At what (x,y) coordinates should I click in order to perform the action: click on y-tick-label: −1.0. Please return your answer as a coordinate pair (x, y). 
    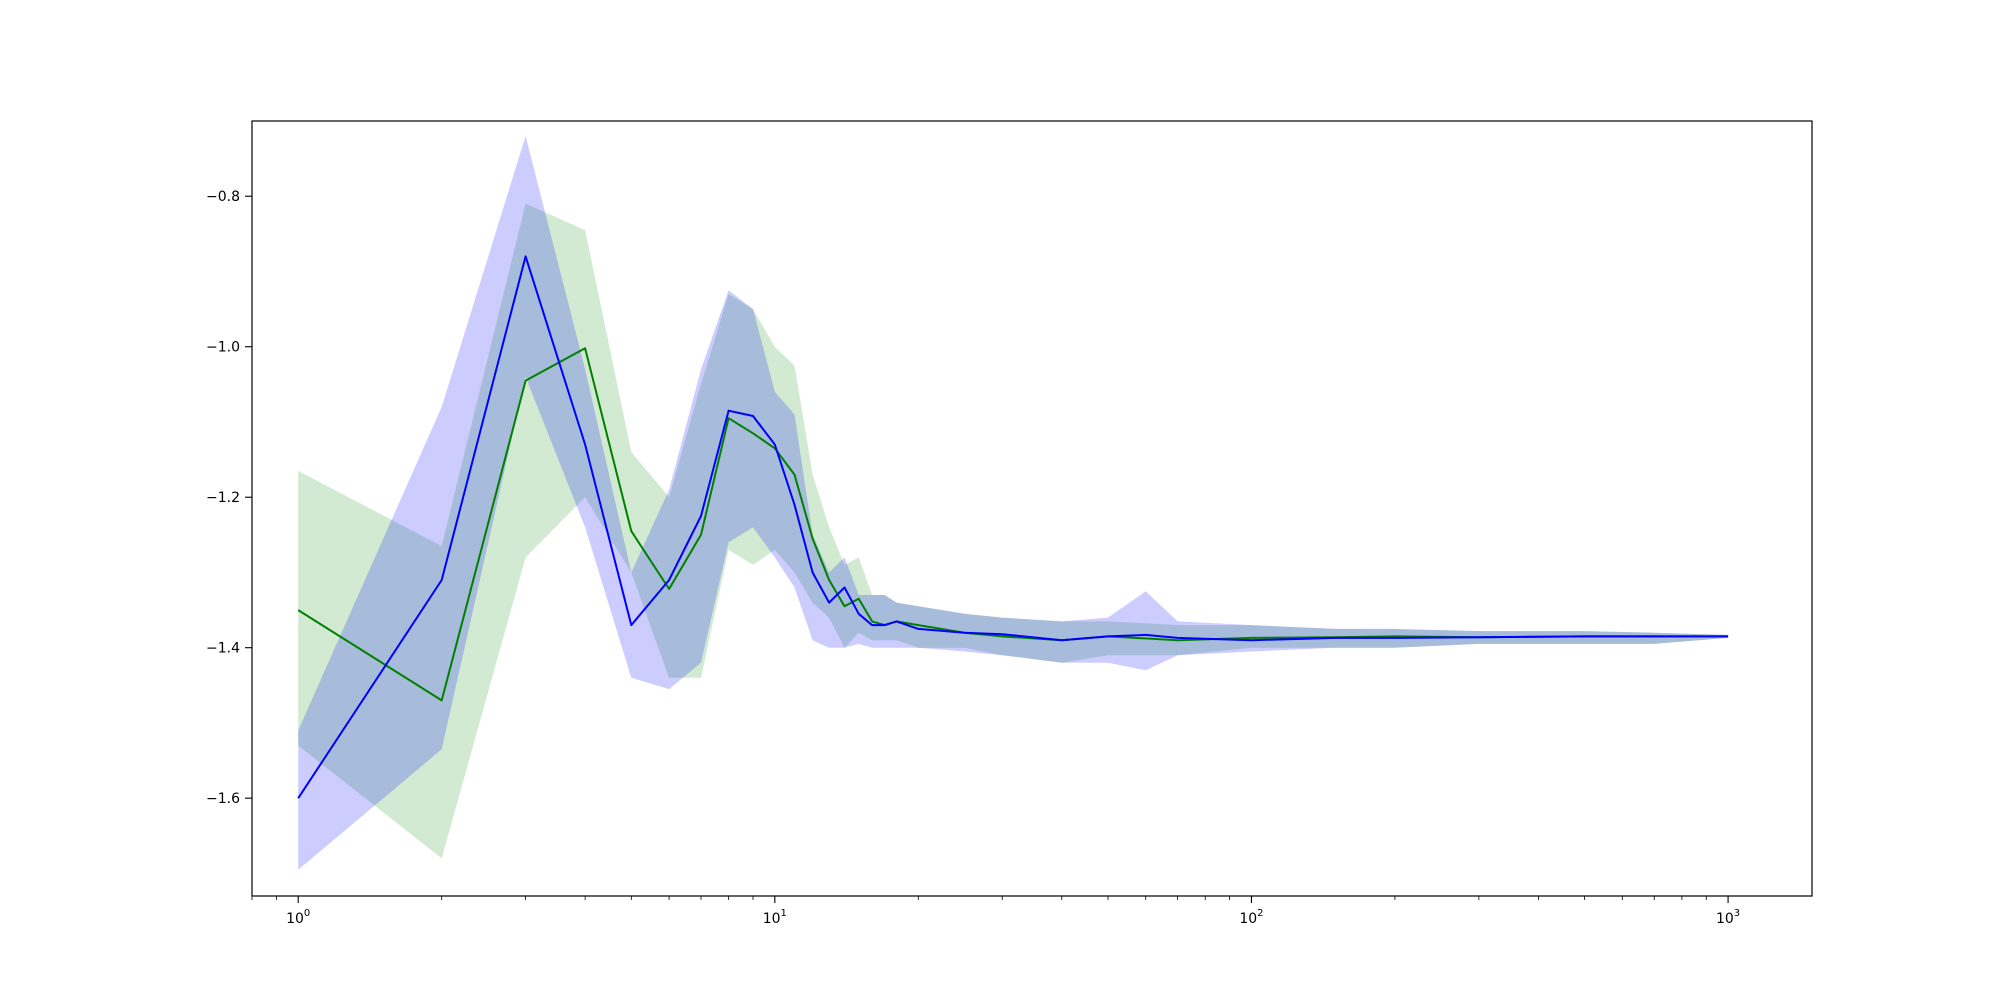
    Looking at the image, I should click on (223, 348).